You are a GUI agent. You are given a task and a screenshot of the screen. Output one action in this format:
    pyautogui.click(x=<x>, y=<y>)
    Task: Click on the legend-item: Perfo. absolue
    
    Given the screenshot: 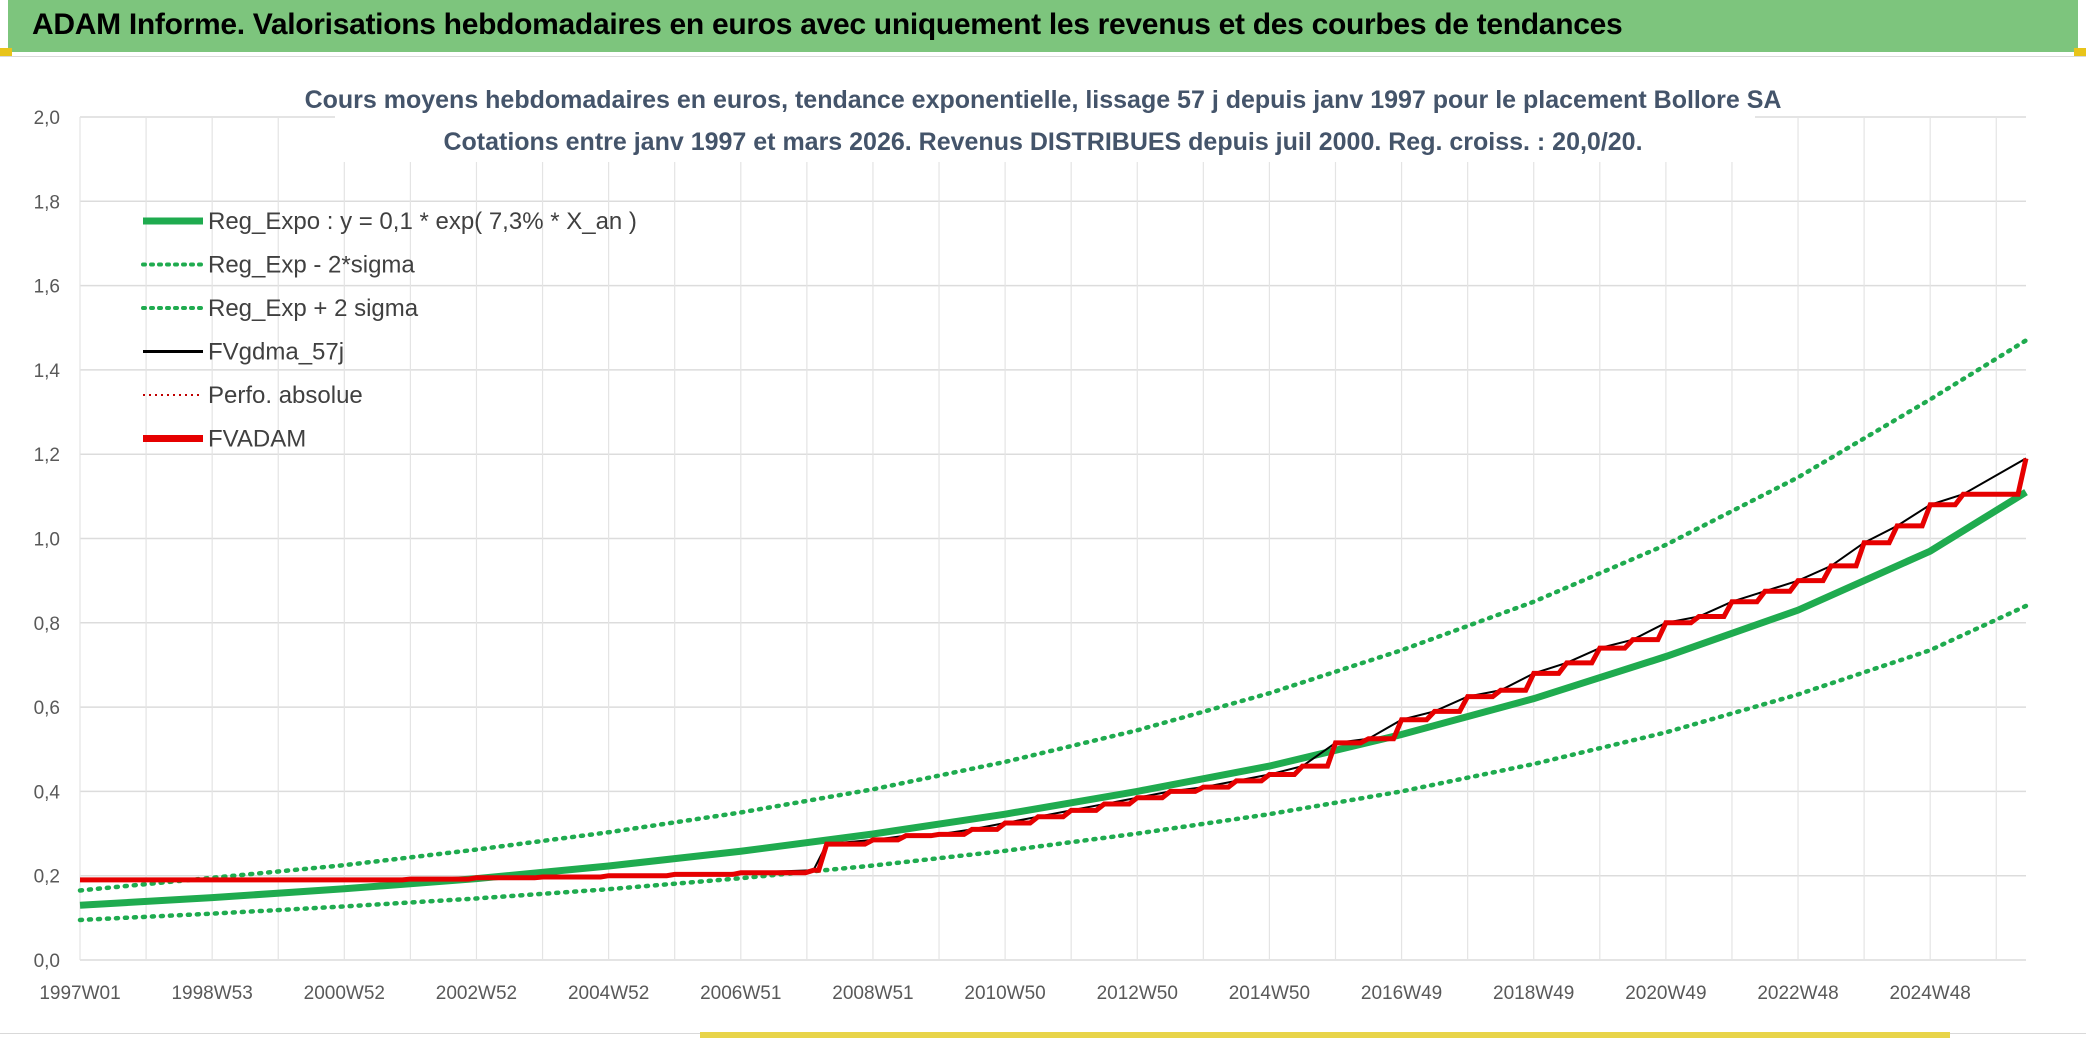 What is the action you would take?
    pyautogui.click(x=253, y=395)
    